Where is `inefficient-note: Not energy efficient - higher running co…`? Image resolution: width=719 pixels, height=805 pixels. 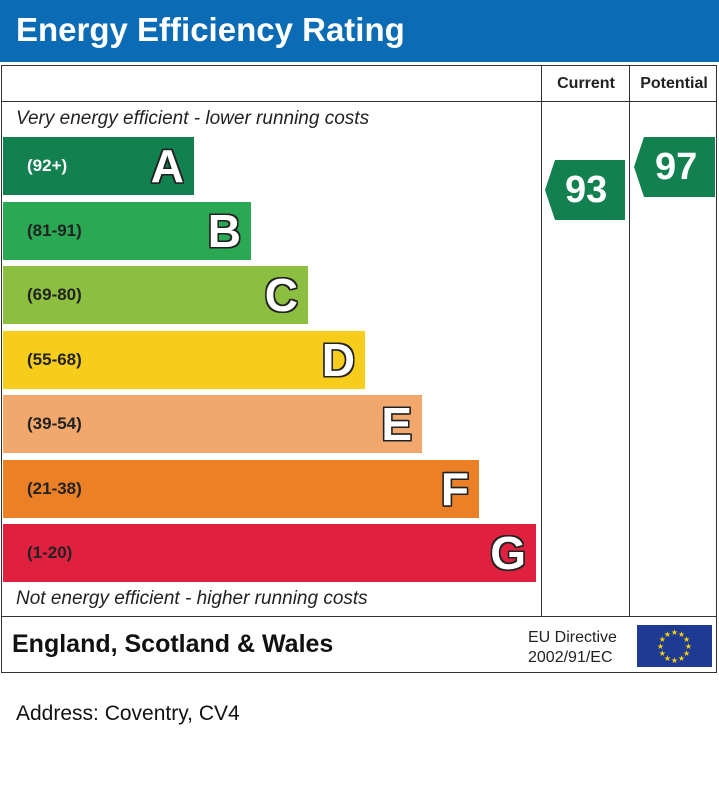 inefficient-note: Not energy efficient - higher running co… is located at coordinates (192, 598).